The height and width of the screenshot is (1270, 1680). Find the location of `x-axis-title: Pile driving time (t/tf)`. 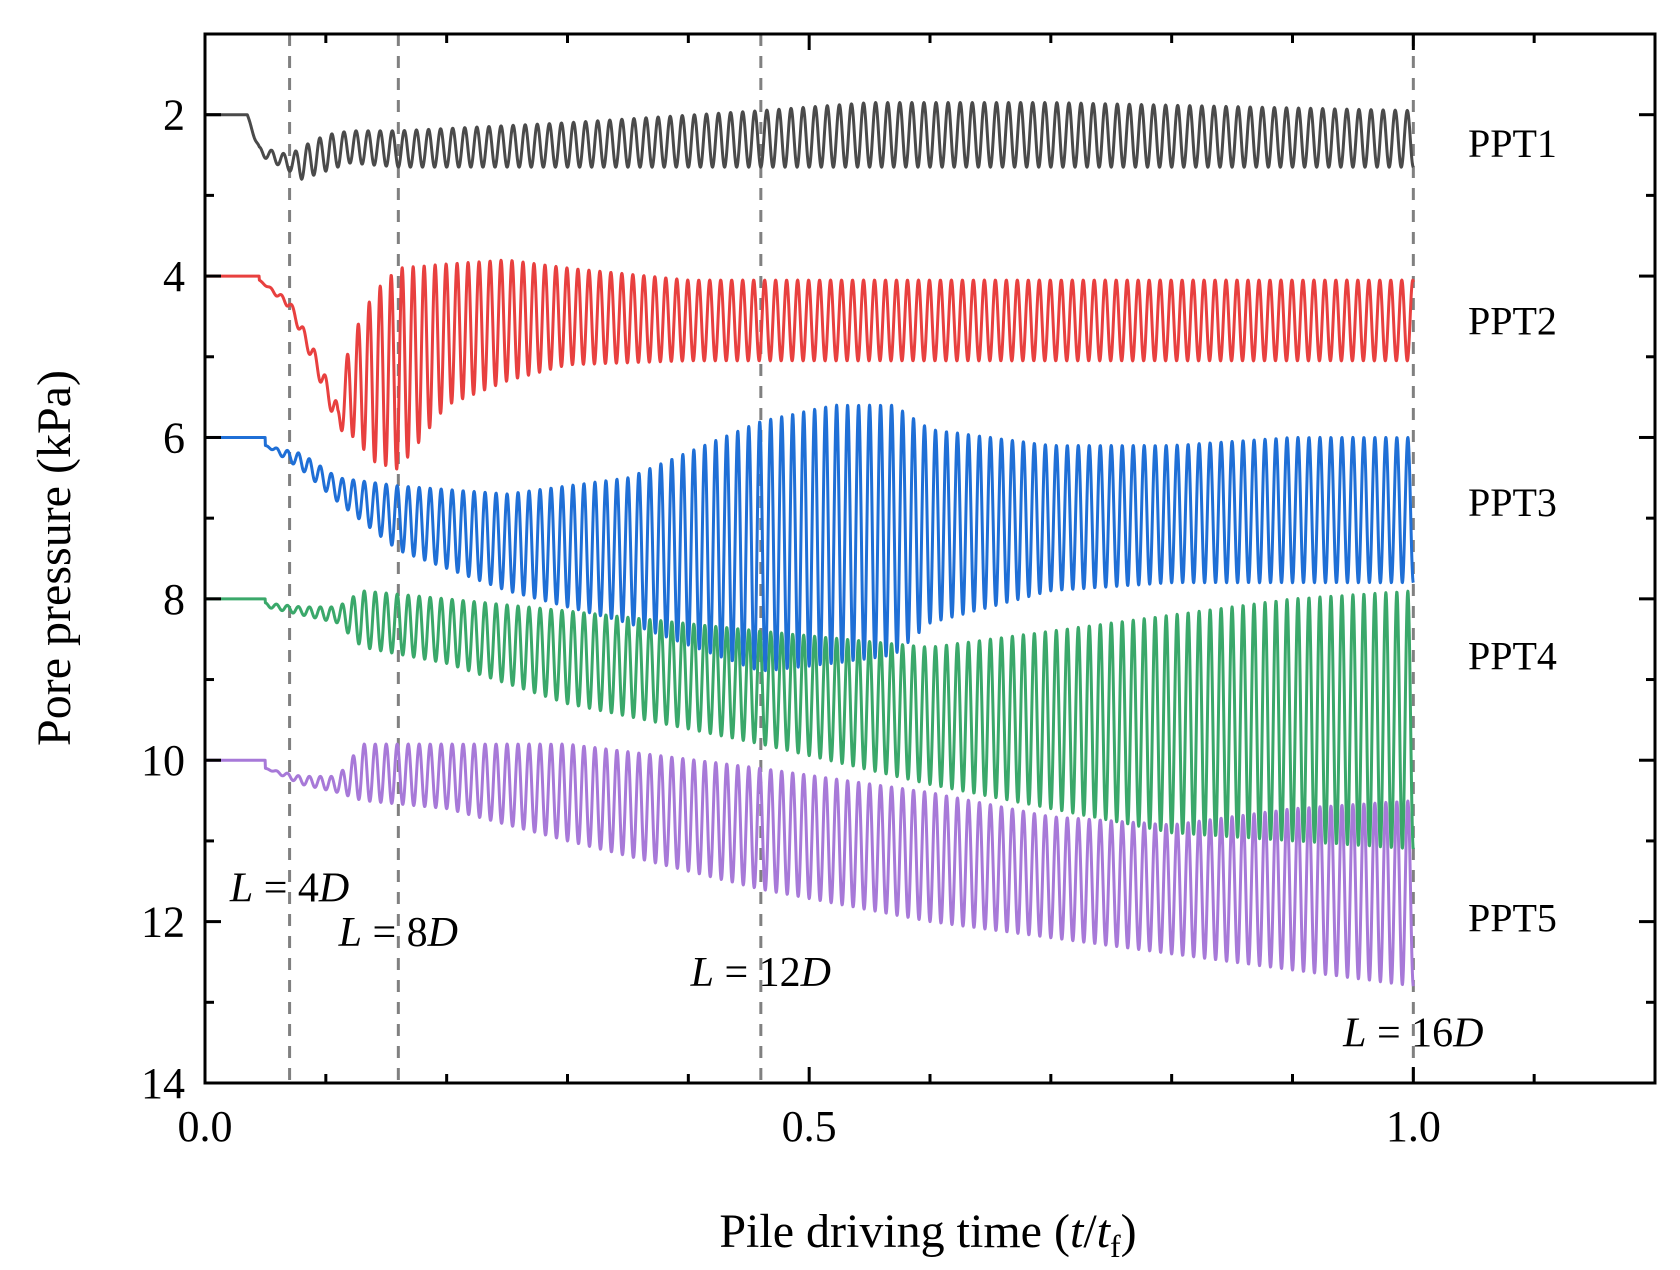

x-axis-title: Pile driving time (t/tf) is located at coordinates (927, 1234).